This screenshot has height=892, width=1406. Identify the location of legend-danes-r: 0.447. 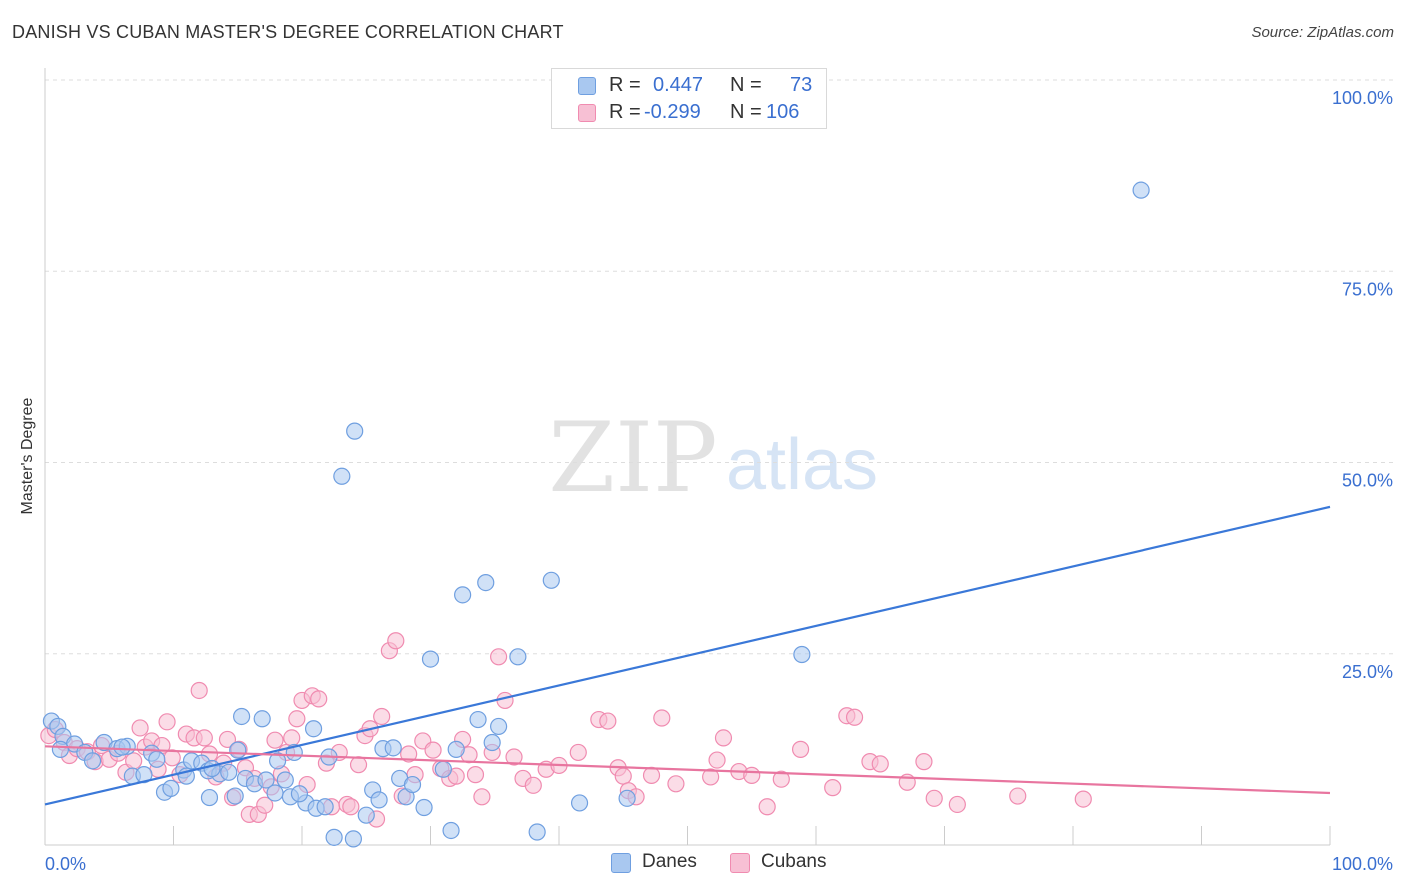
(678, 85).